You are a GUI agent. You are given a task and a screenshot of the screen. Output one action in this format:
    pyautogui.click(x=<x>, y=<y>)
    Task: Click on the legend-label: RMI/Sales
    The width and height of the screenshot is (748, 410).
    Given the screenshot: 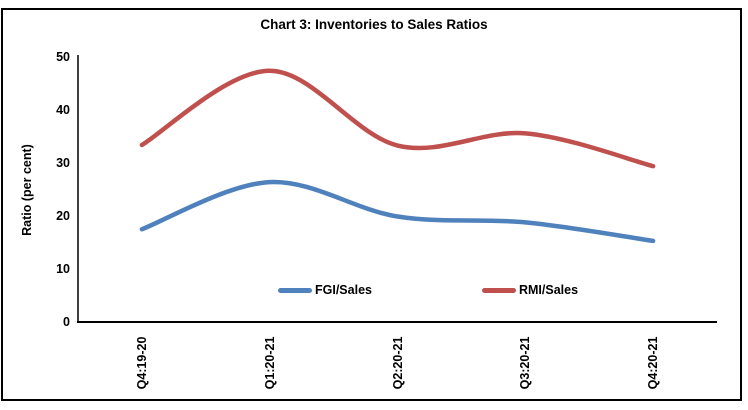 What is the action you would take?
    pyautogui.click(x=548, y=290)
    